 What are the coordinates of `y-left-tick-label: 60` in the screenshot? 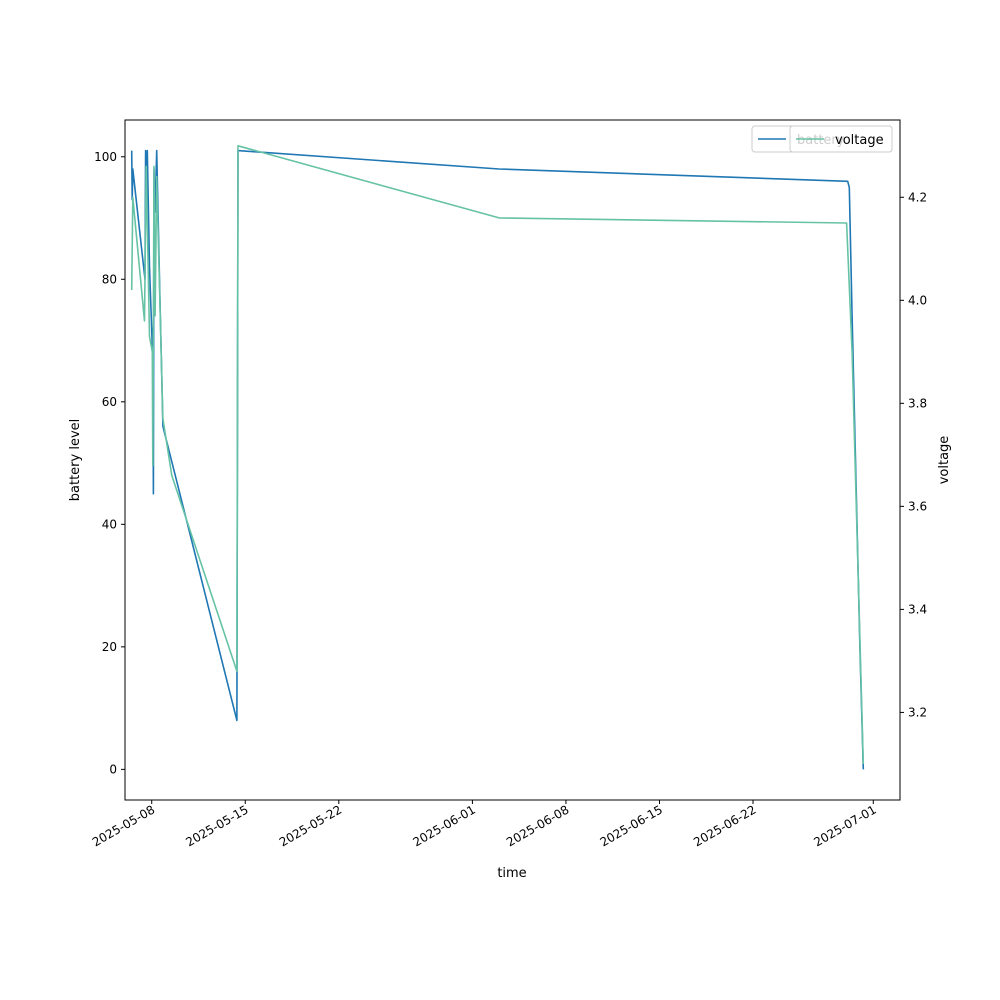 It's located at (109, 402).